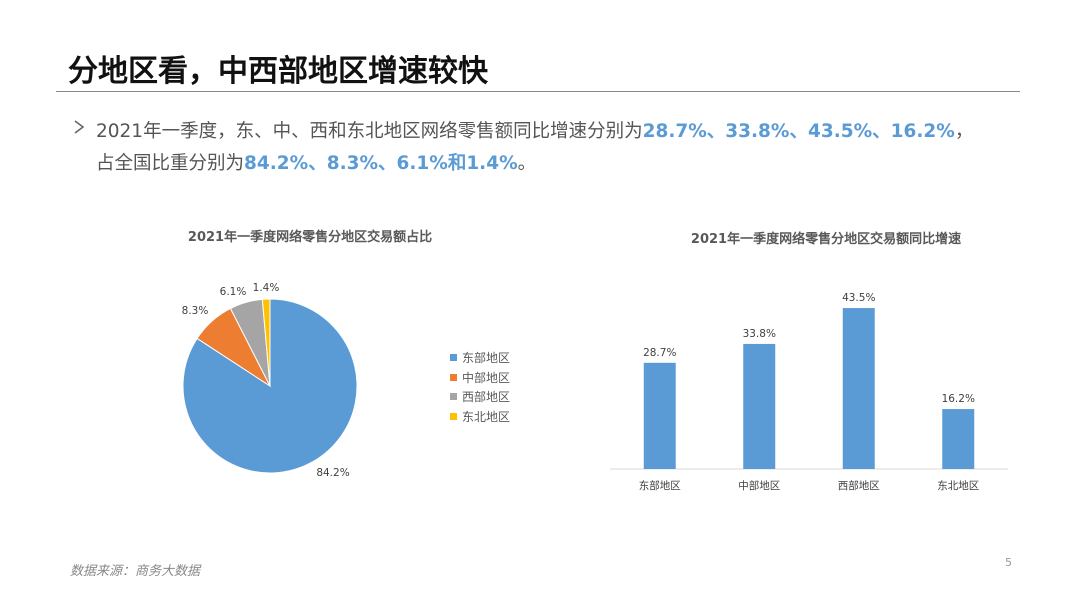 This screenshot has height=608, width=1080. I want to click on pie-chart: 84.2% 8.3% 6.1% 1.4%, so click(270, 380).